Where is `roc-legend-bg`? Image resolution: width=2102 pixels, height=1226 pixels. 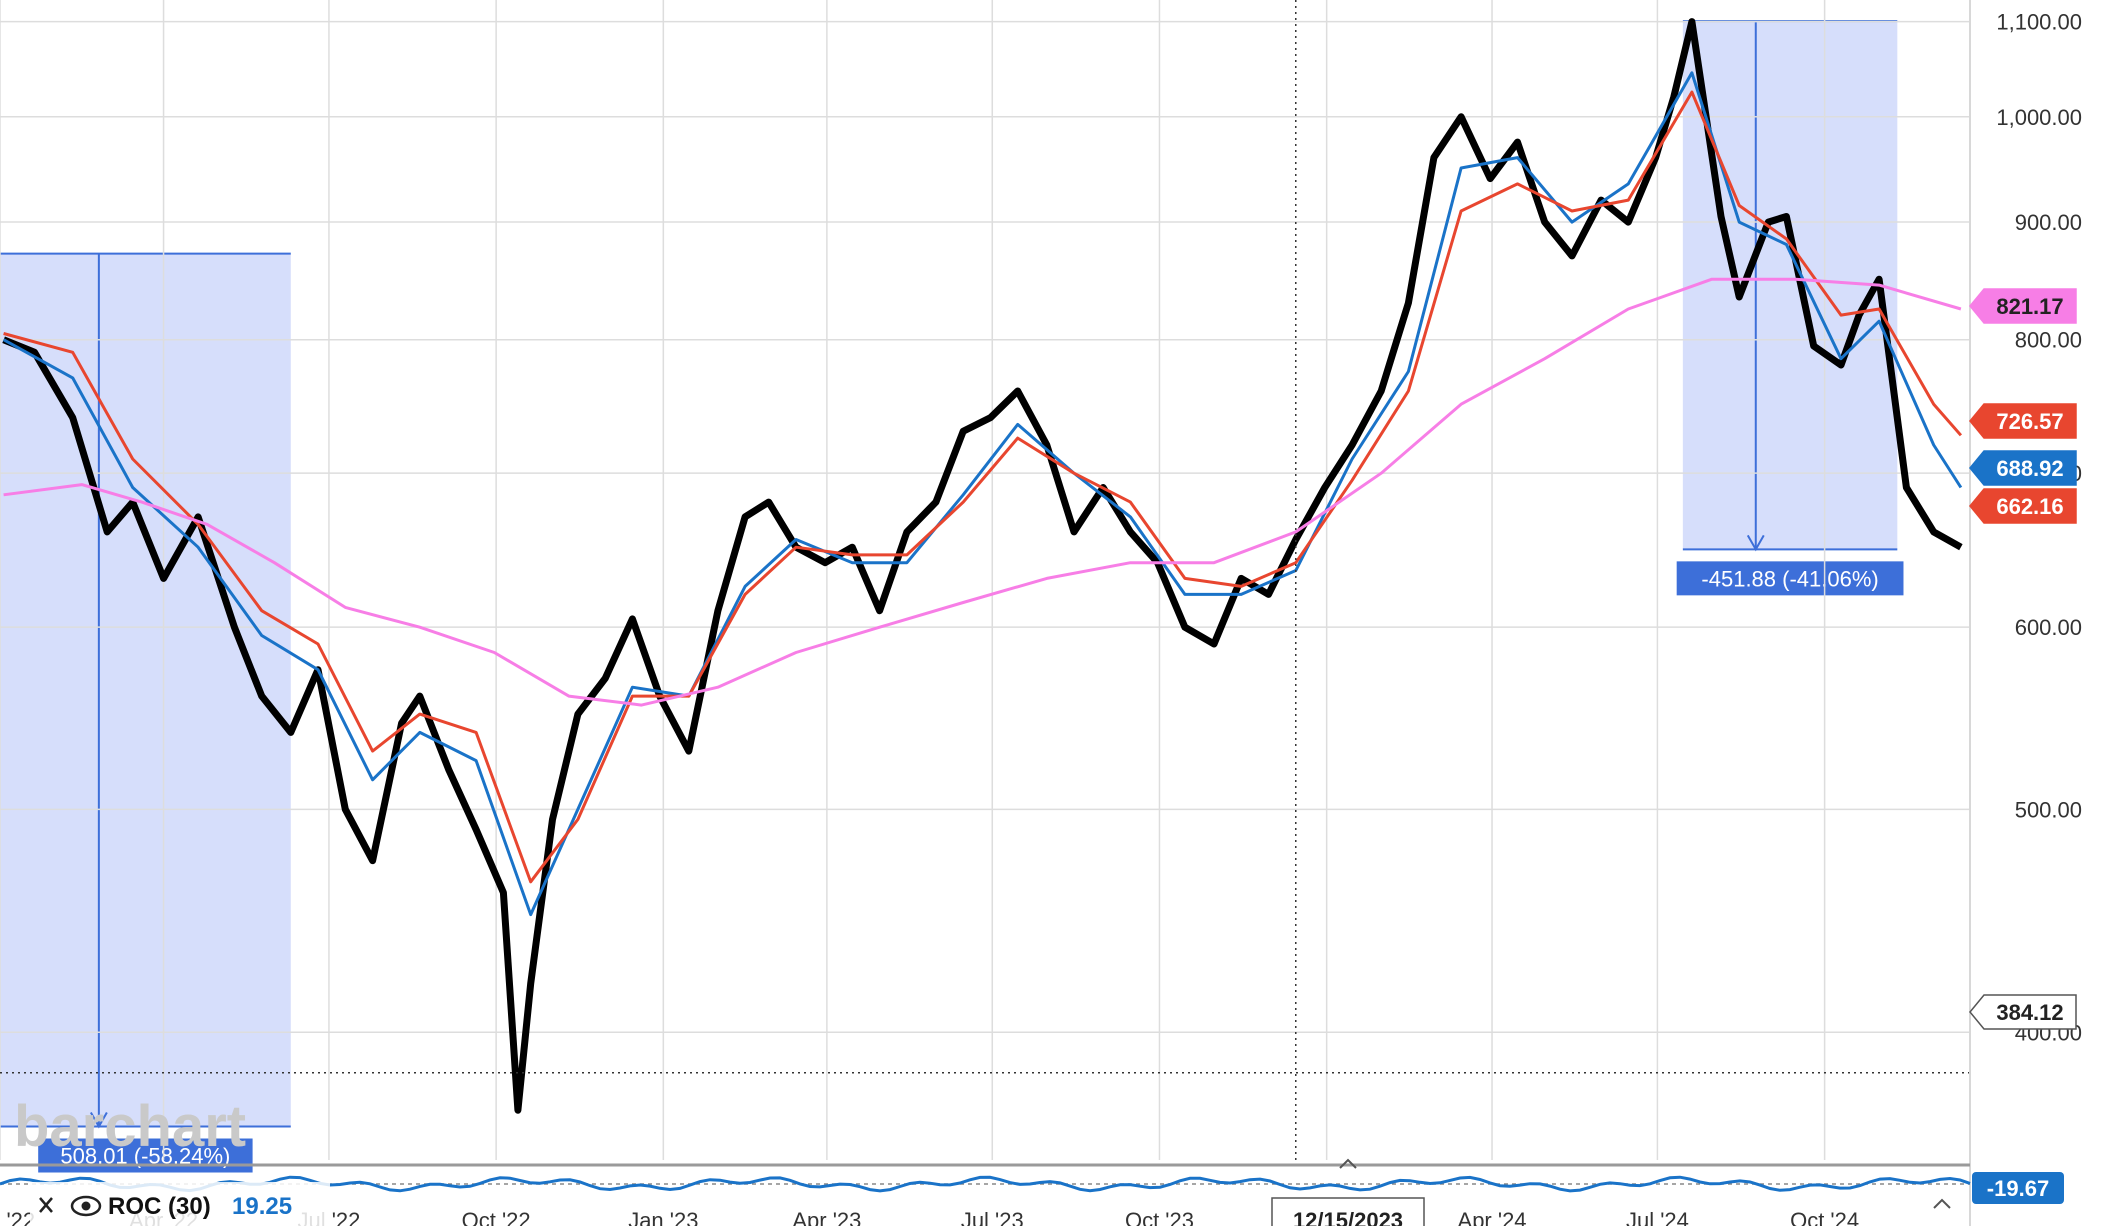 roc-legend-bg is located at coordinates (180, 1204).